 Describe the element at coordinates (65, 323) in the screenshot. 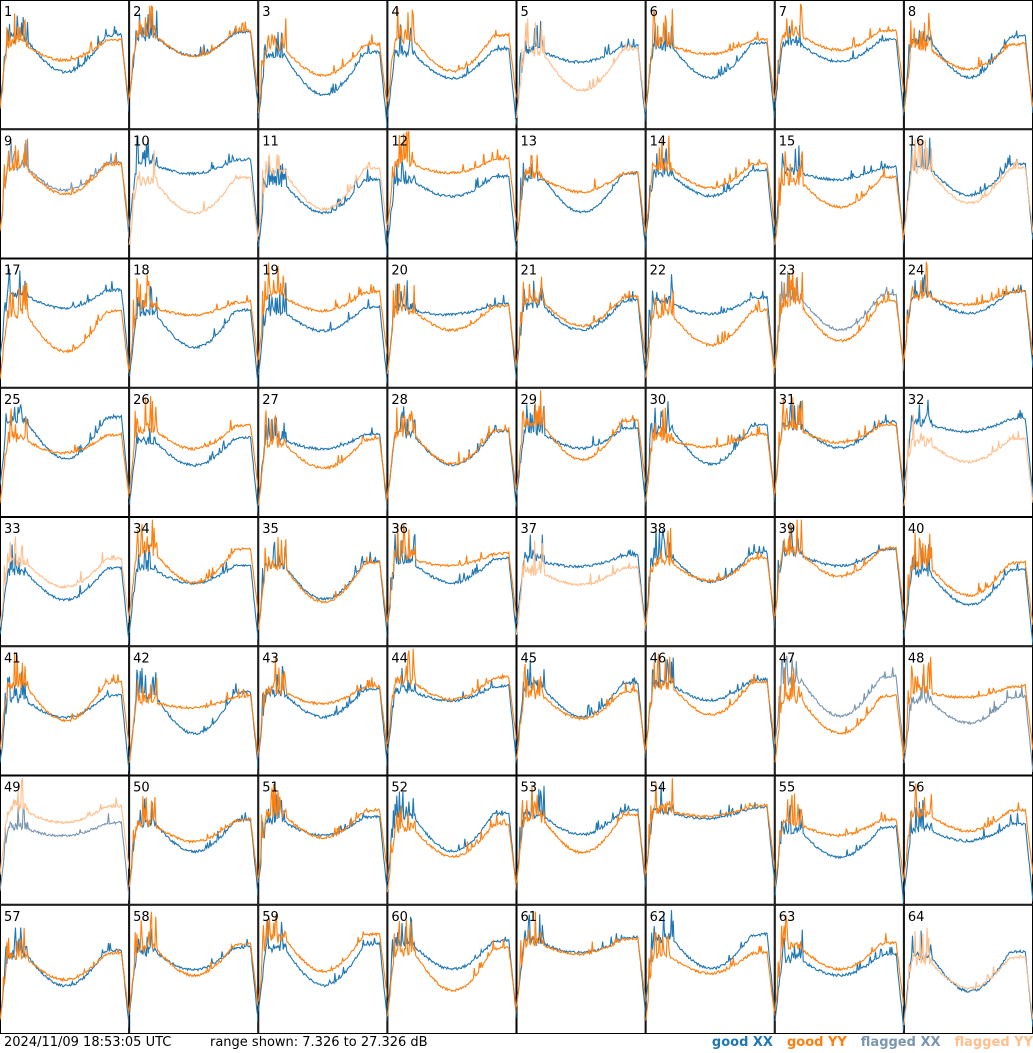

I see `panel-17: 17` at that location.